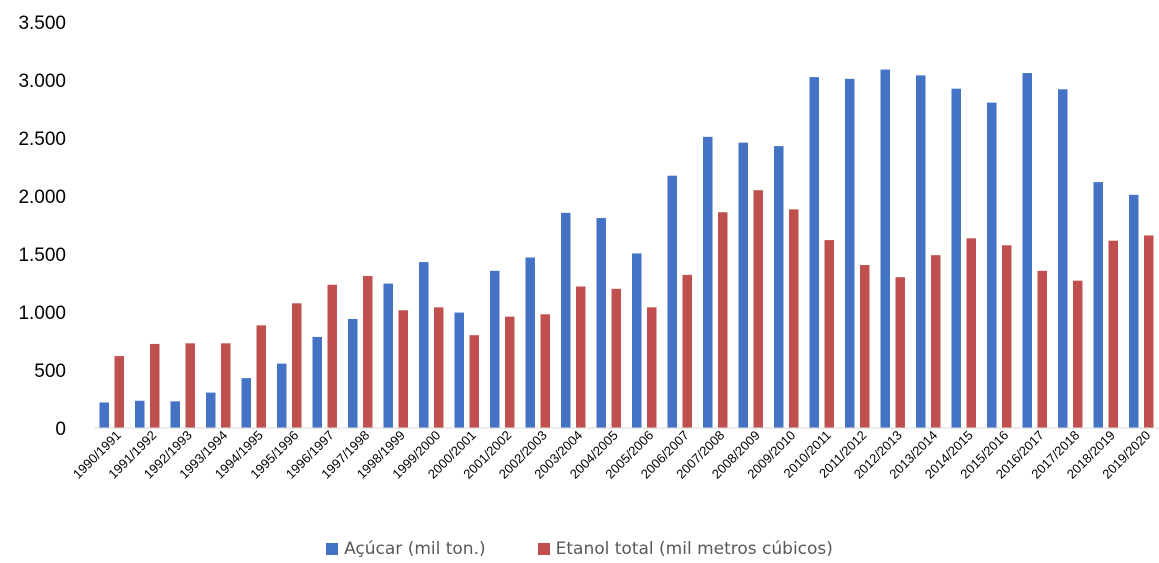 Image resolution: width=1159 pixels, height=563 pixels. What do you see at coordinates (415, 549) in the screenshot?
I see `legend-label-acucar: Açúcar (mil ton.)` at bounding box center [415, 549].